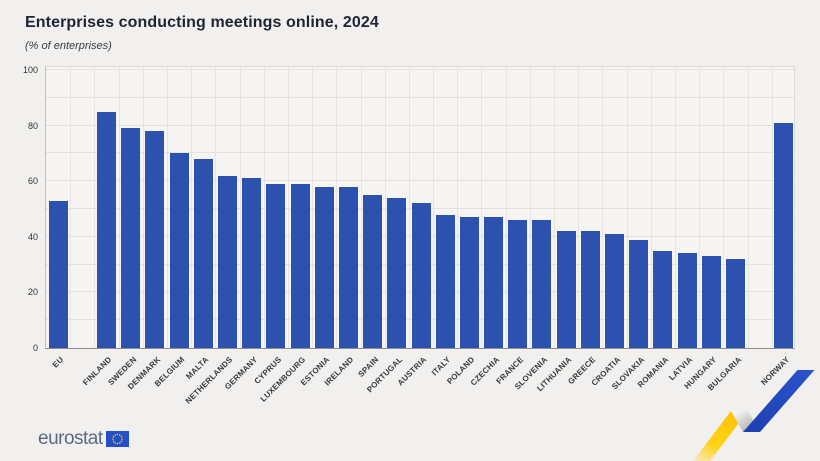  What do you see at coordinates (566, 289) in the screenshot?
I see `bar-lithuania` at bounding box center [566, 289].